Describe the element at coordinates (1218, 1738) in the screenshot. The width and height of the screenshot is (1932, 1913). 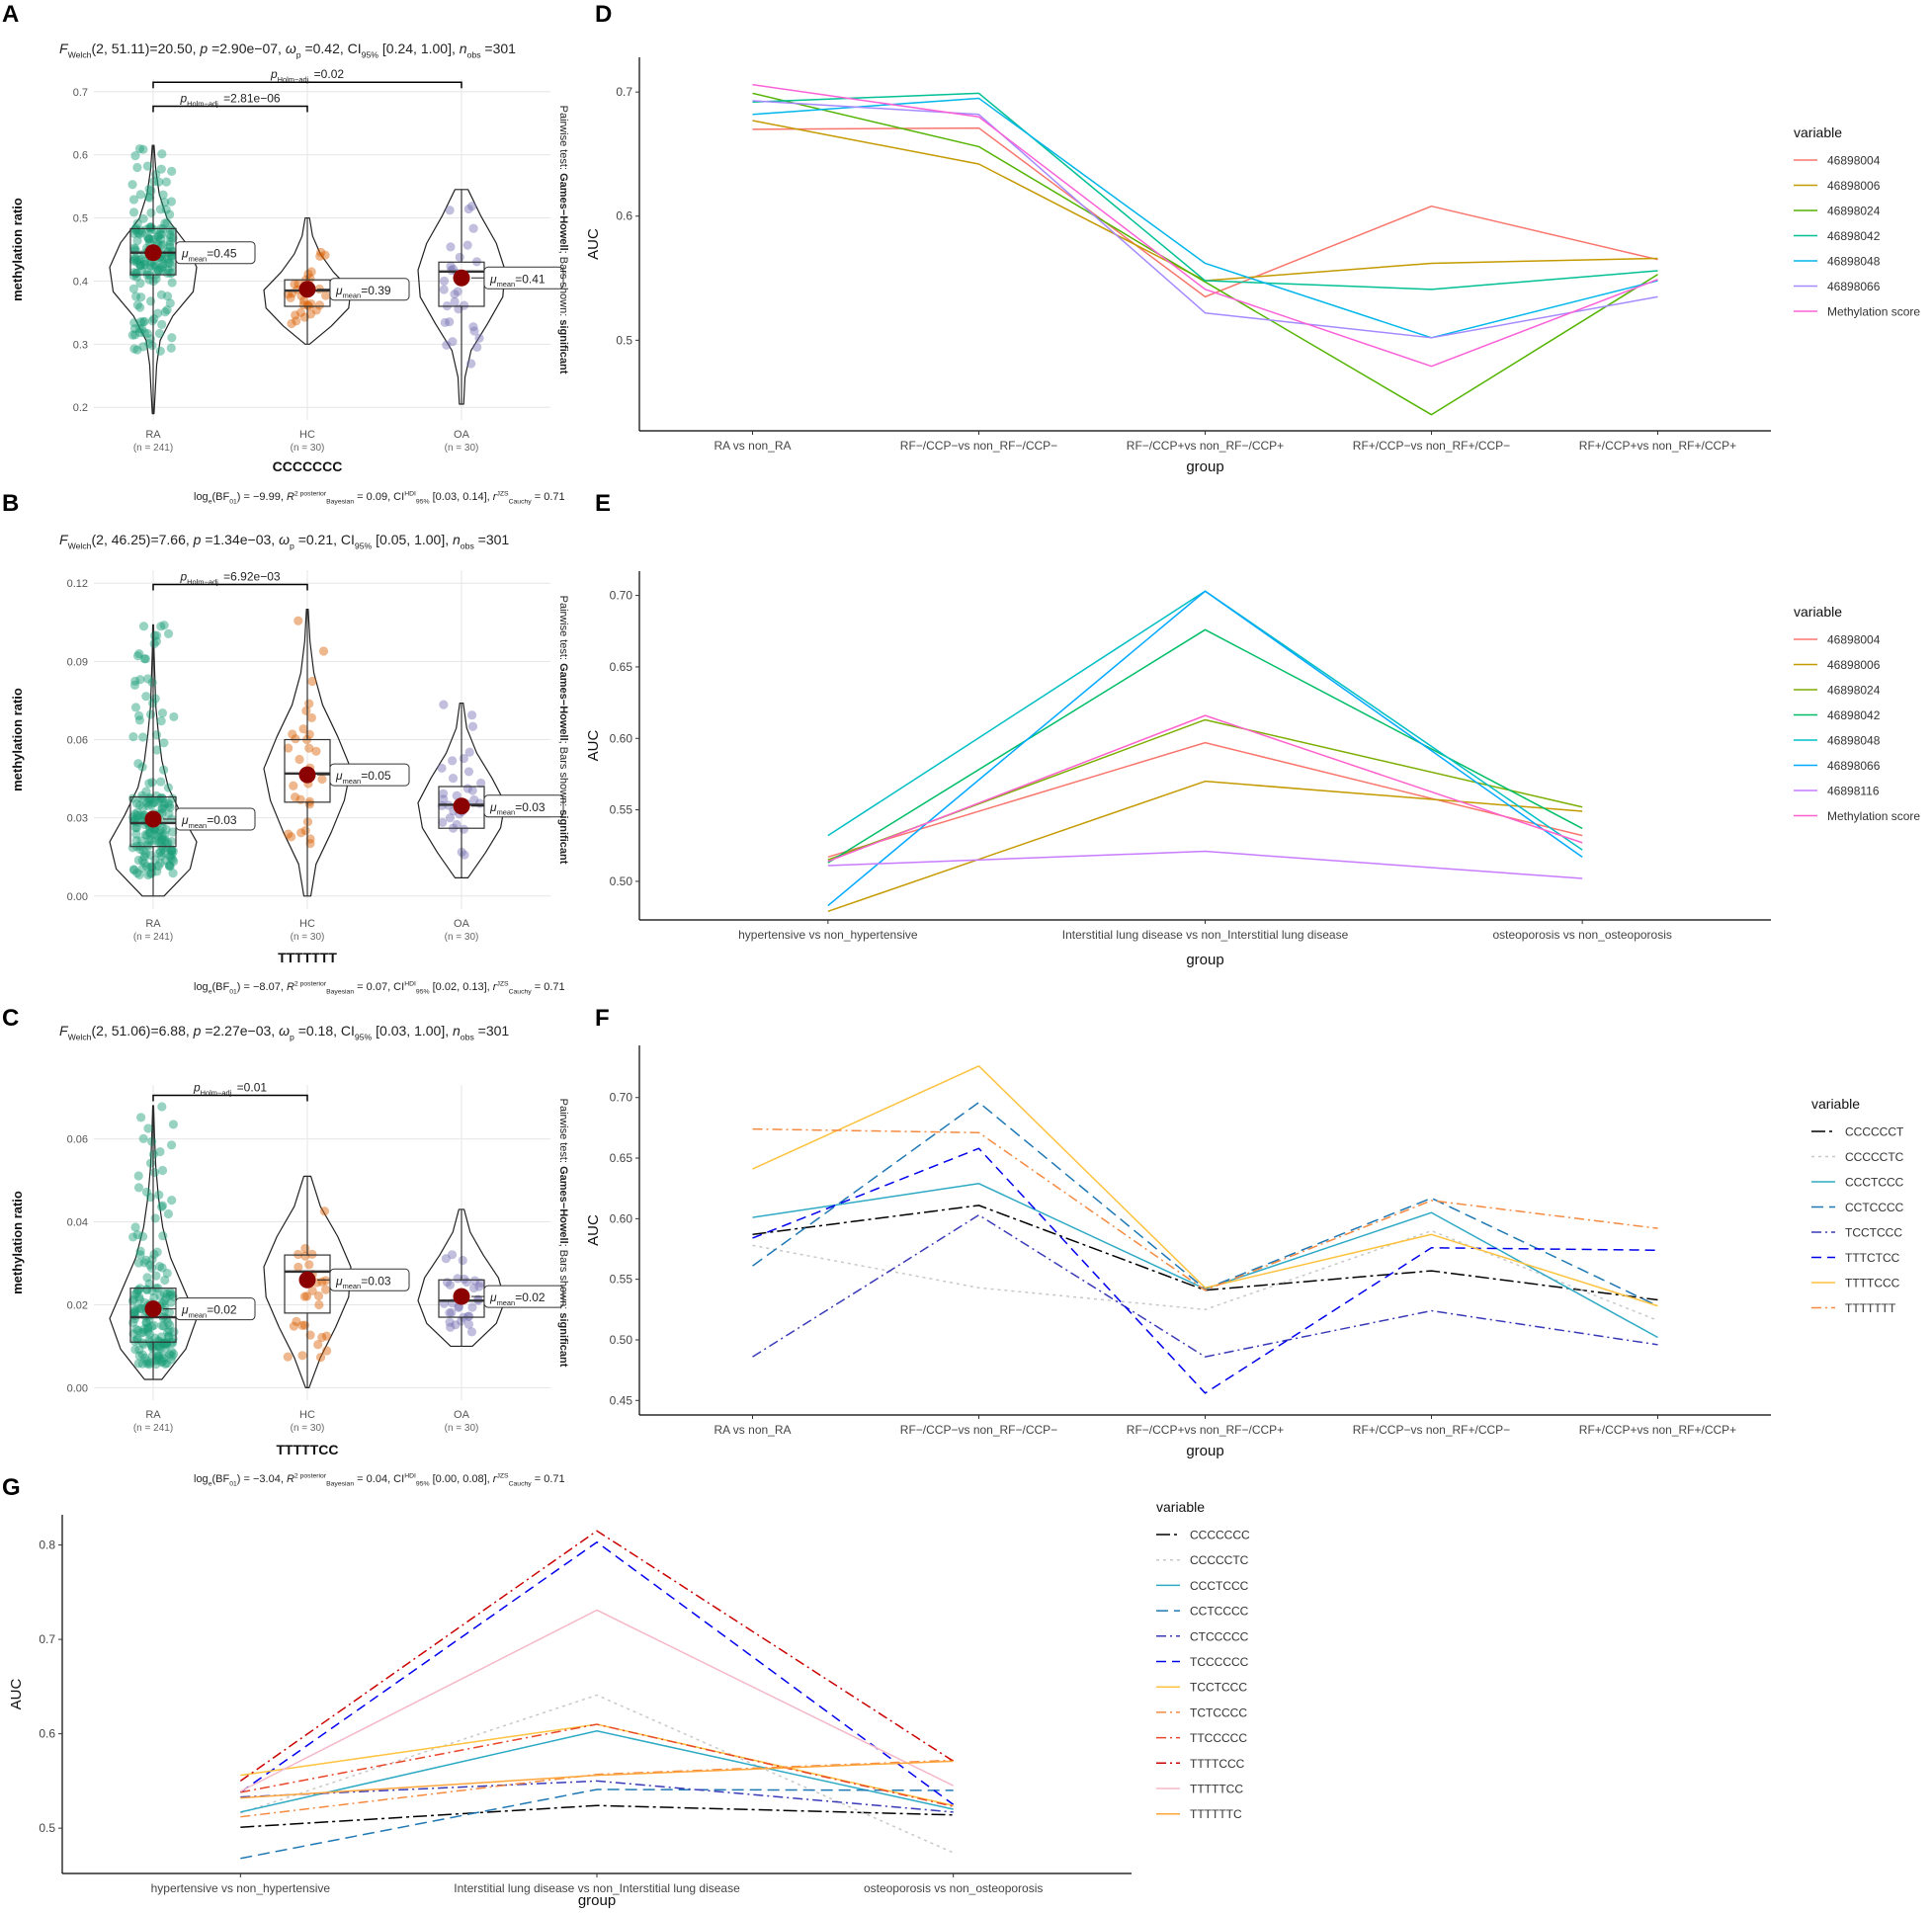
I see `legend-label: TTCCCCC` at that location.